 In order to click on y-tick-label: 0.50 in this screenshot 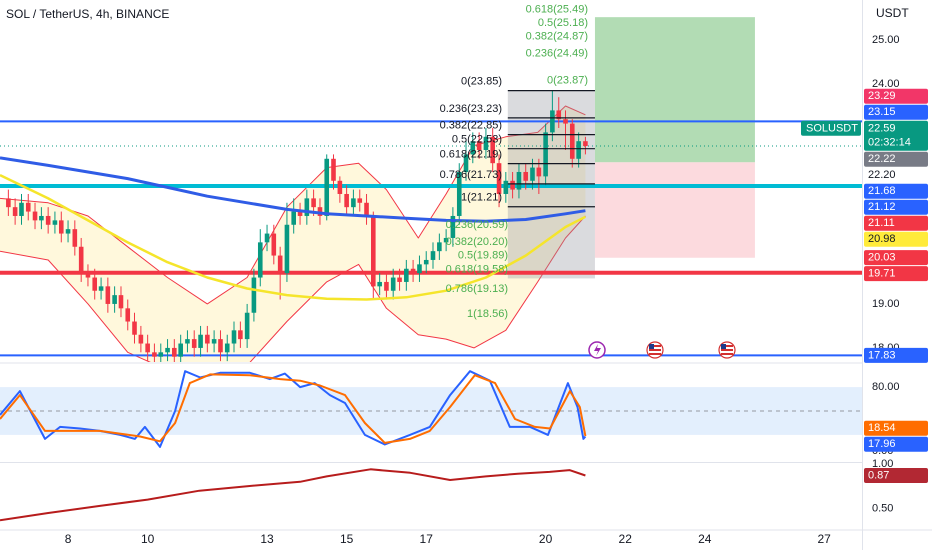, I will do `click(882, 508)`.